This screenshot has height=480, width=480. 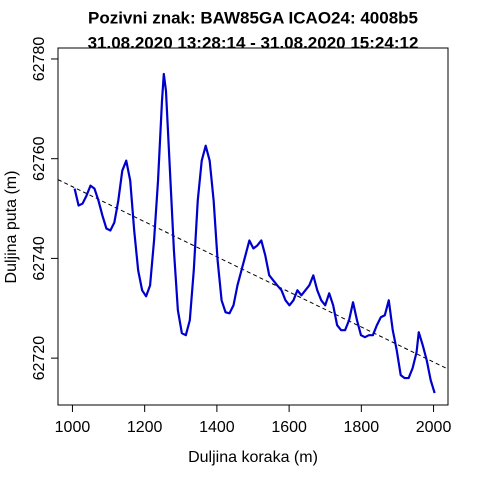 I want to click on y-tick-label: 62720, so click(x=39, y=358).